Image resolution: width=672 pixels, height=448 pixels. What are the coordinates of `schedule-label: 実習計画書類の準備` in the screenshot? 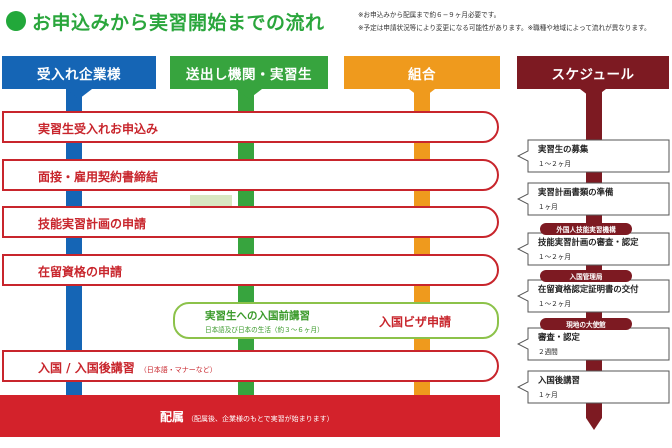 It's located at (576, 192).